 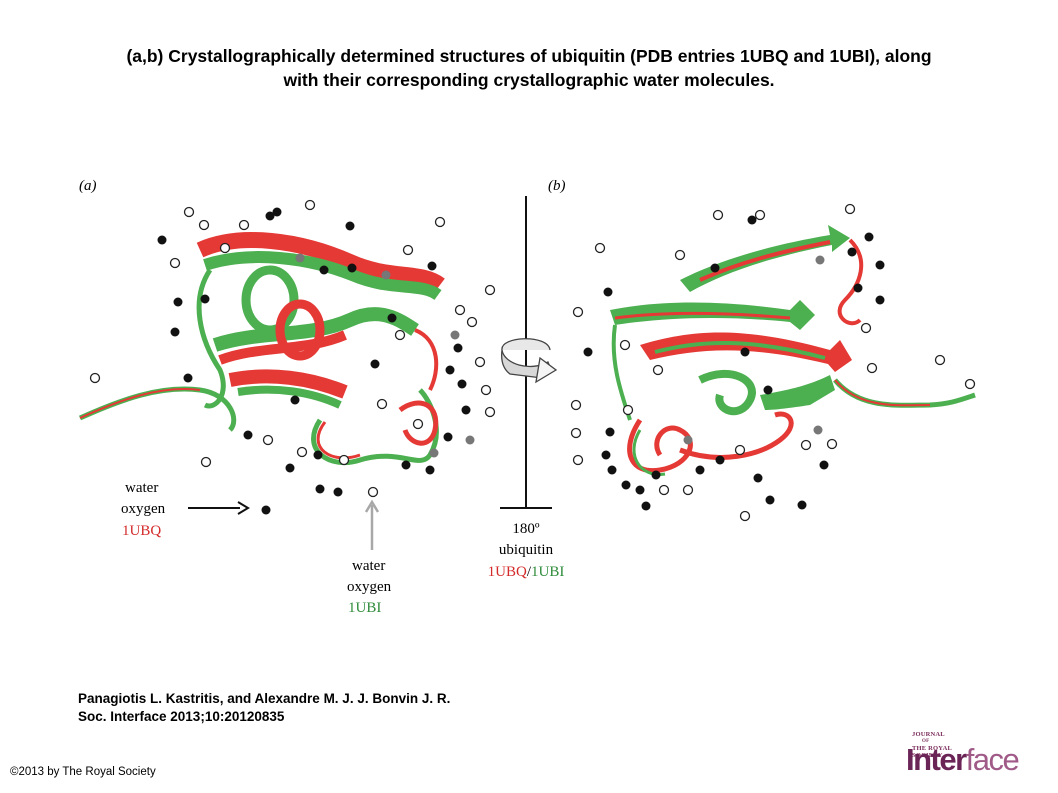 What do you see at coordinates (926, 741) in the screenshot?
I see `logo-small-of: OF` at bounding box center [926, 741].